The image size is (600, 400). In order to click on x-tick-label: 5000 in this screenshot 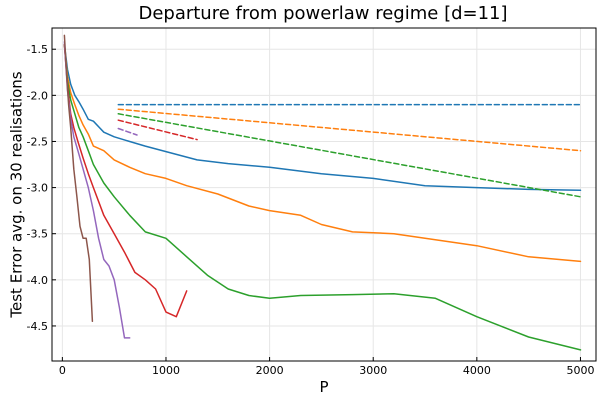, I will do `click(580, 370)`.